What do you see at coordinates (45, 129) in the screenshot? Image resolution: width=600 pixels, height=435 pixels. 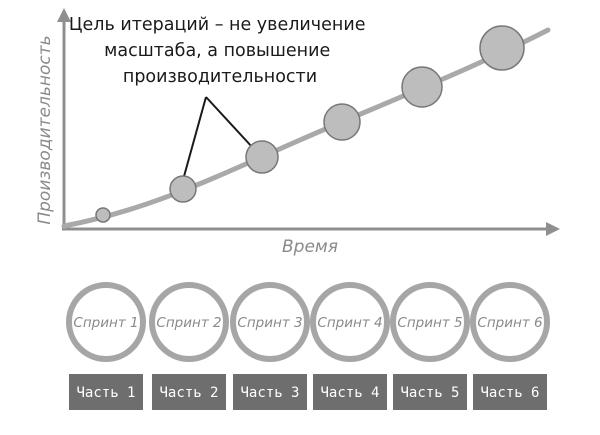 I see `y-axis-title: Производительность` at bounding box center [45, 129].